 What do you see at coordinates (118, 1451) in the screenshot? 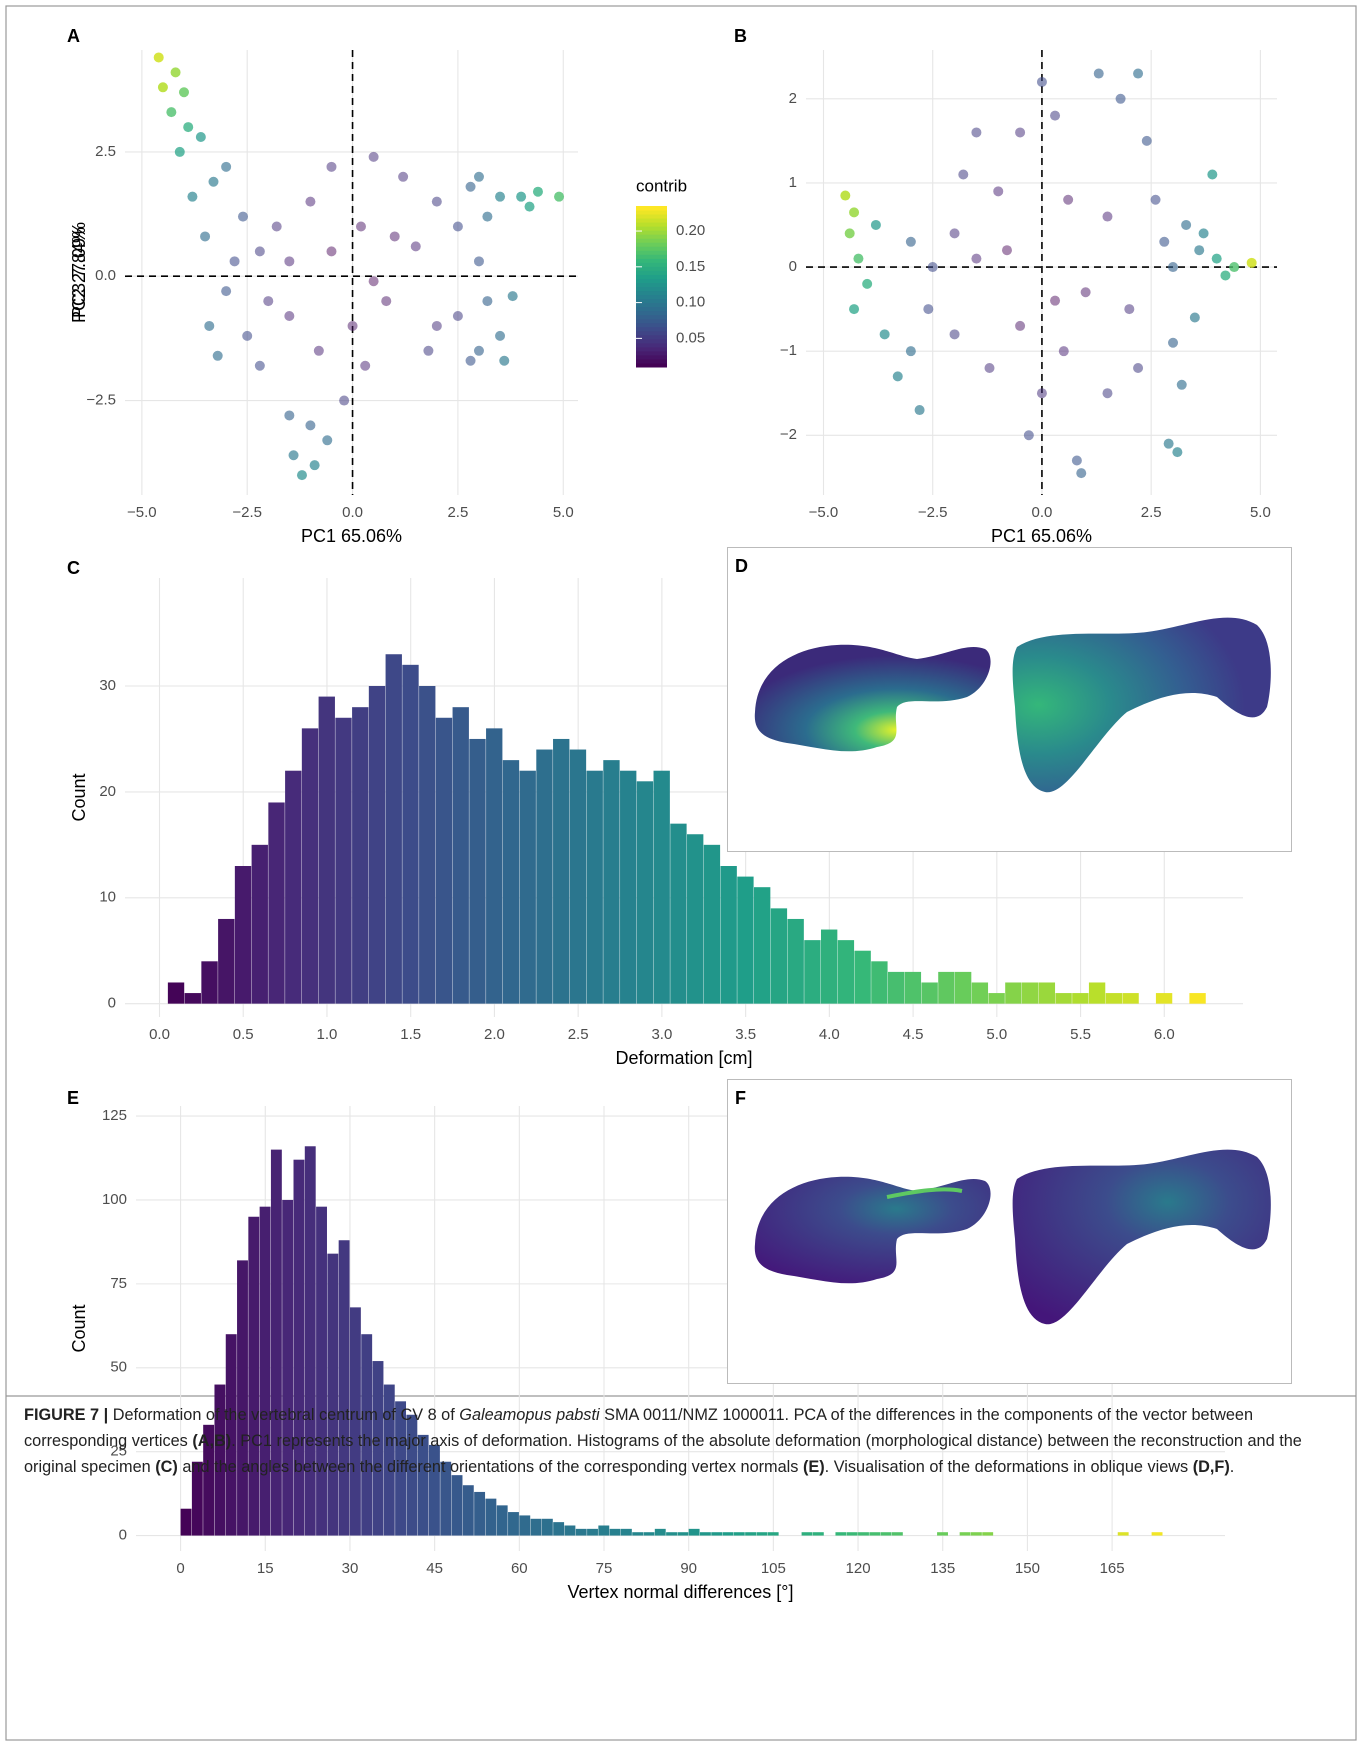
I see `y-tick-label: 25` at bounding box center [118, 1451].